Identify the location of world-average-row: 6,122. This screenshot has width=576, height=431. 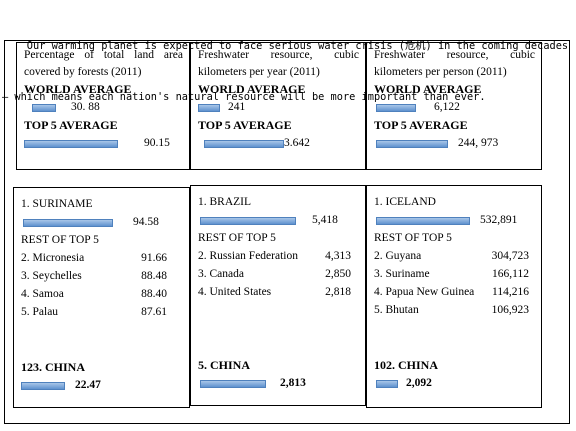
(454, 107).